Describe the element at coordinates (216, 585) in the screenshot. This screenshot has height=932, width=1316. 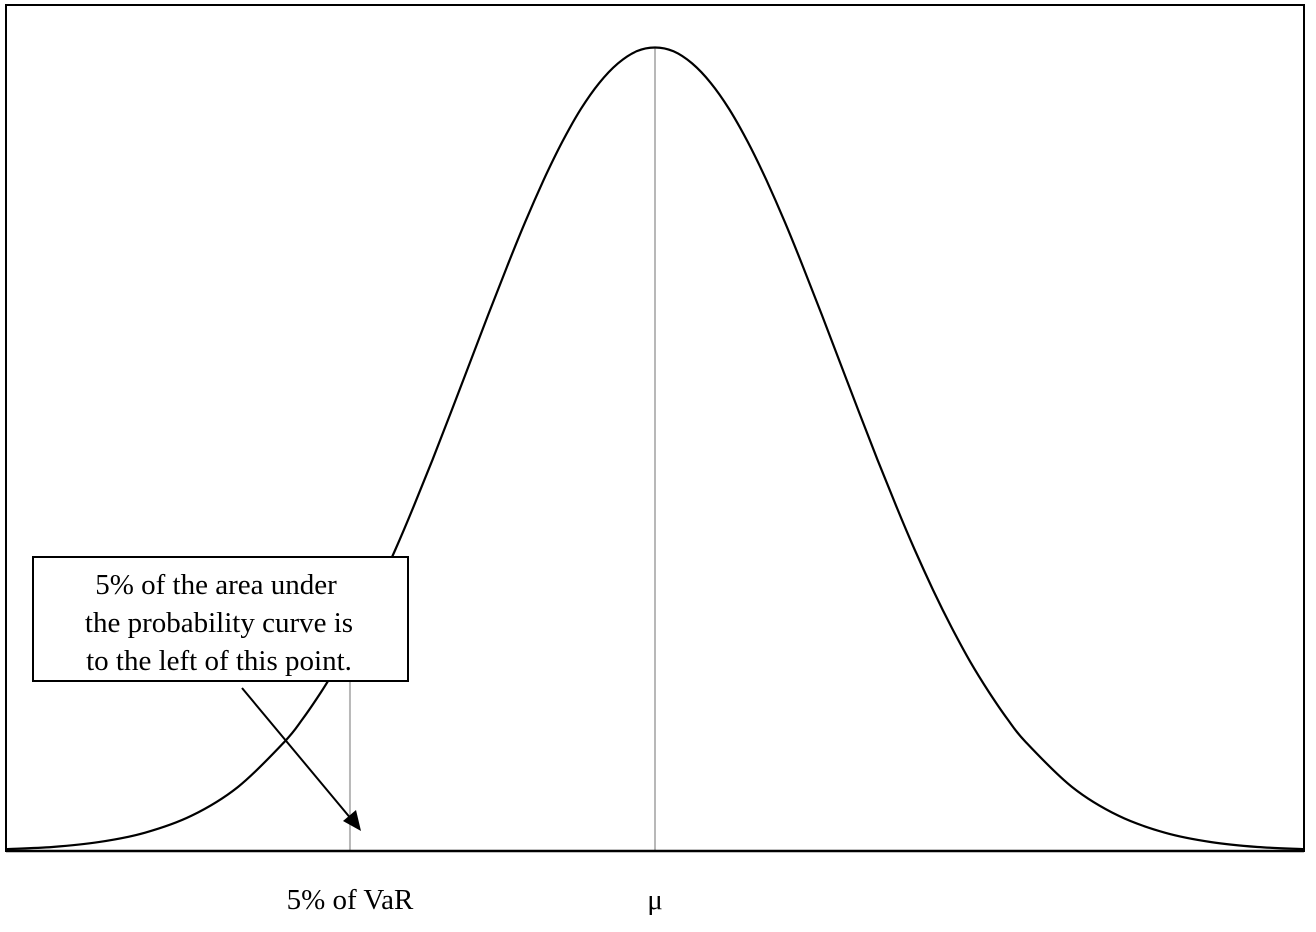
I see `annotation-line-1: 5% of the area under` at that location.